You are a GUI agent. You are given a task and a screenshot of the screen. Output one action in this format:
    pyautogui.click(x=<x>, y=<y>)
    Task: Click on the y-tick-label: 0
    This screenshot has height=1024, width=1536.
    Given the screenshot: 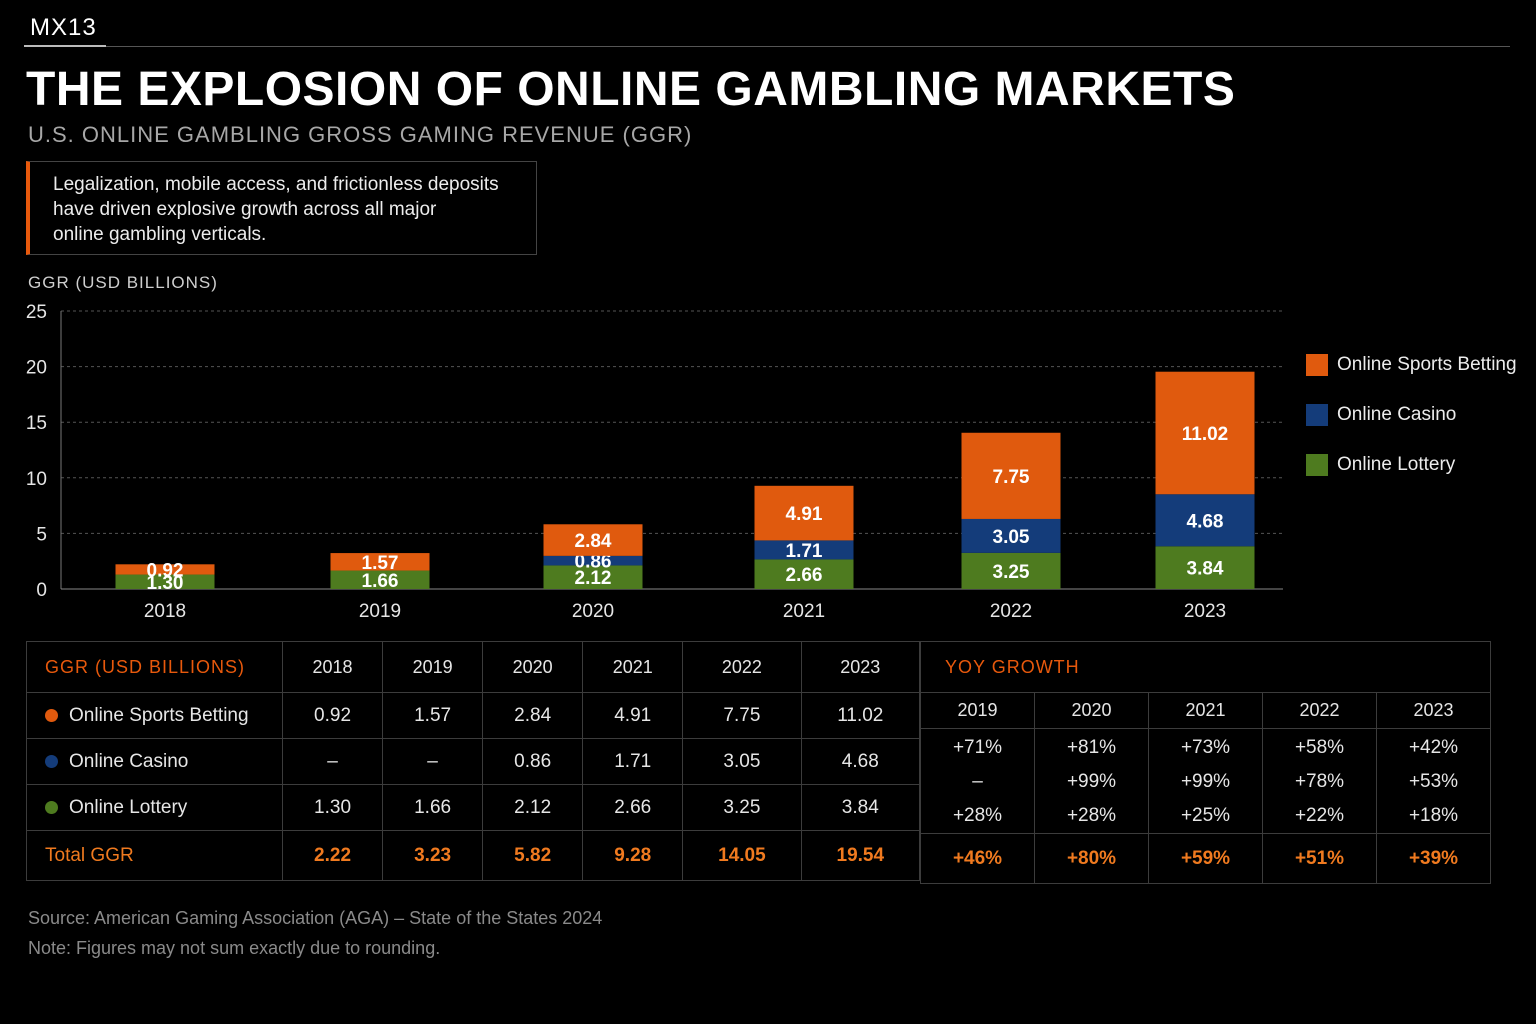 What is the action you would take?
    pyautogui.click(x=41, y=590)
    